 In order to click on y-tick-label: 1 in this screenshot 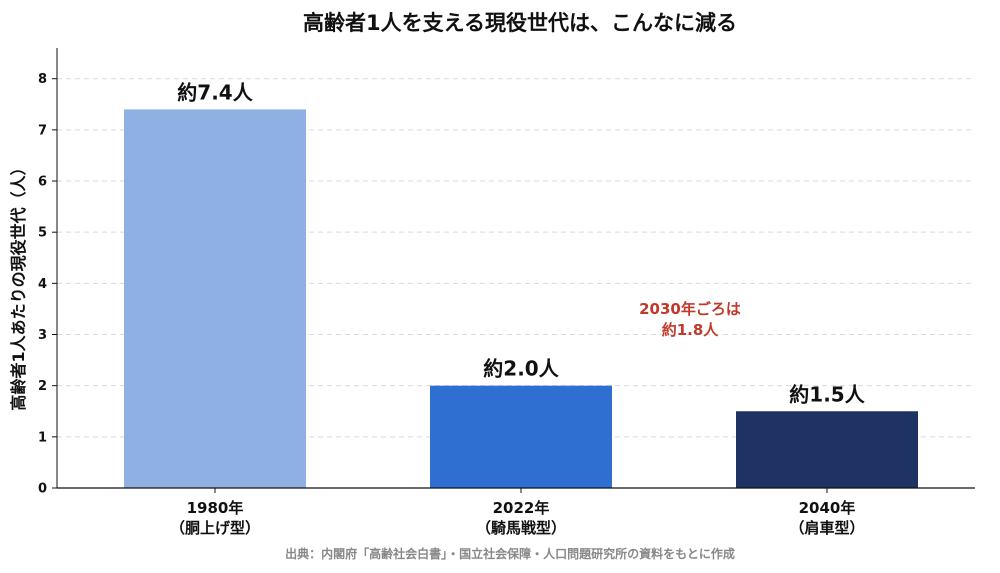, I will do `click(42, 437)`.